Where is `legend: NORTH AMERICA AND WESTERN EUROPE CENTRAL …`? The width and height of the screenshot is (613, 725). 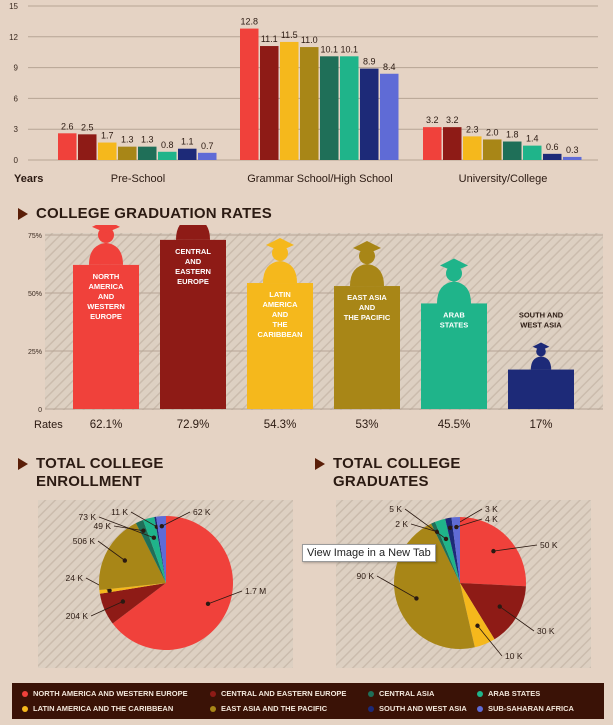
legend: NORTH AMERICA AND WESTERN EUROPE CENTRAL … is located at coordinates (308, 701).